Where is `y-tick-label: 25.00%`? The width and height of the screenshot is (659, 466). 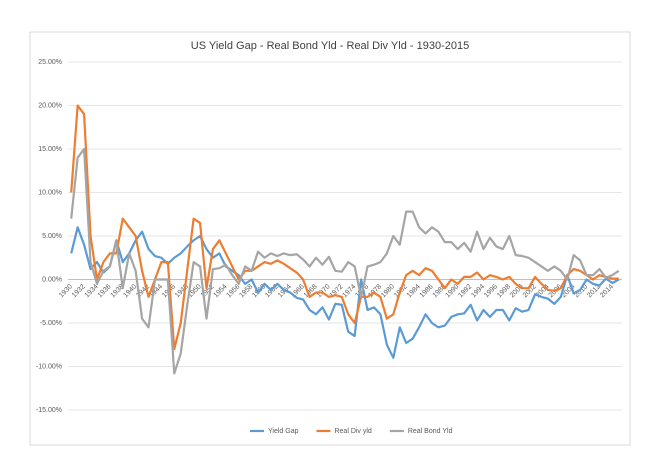
y-tick-label: 25.00% is located at coordinates (50, 62).